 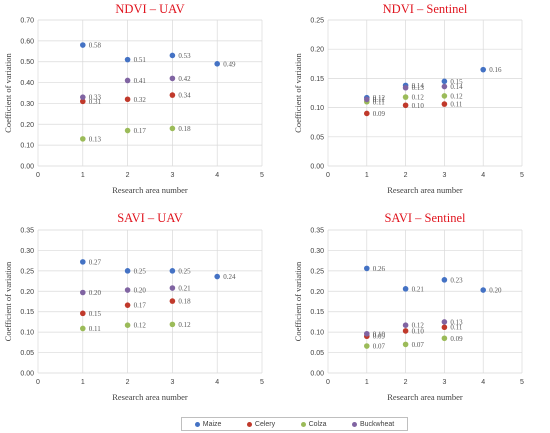 What do you see at coordinates (27, 271) in the screenshot?
I see `y-tick-label: 0.25` at bounding box center [27, 271].